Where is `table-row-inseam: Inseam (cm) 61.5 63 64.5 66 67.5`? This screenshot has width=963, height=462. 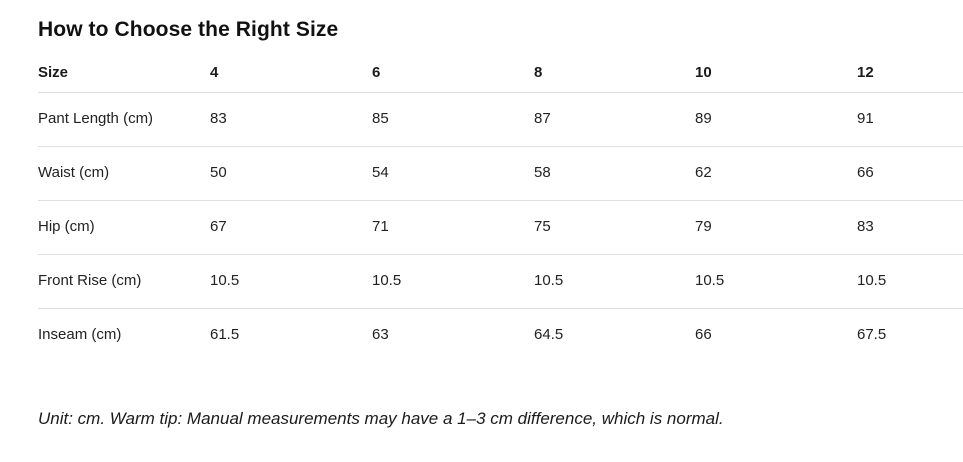
table-row-inseam: Inseam (cm) 61.5 63 64.5 66 67.5 is located at coordinates (500, 336).